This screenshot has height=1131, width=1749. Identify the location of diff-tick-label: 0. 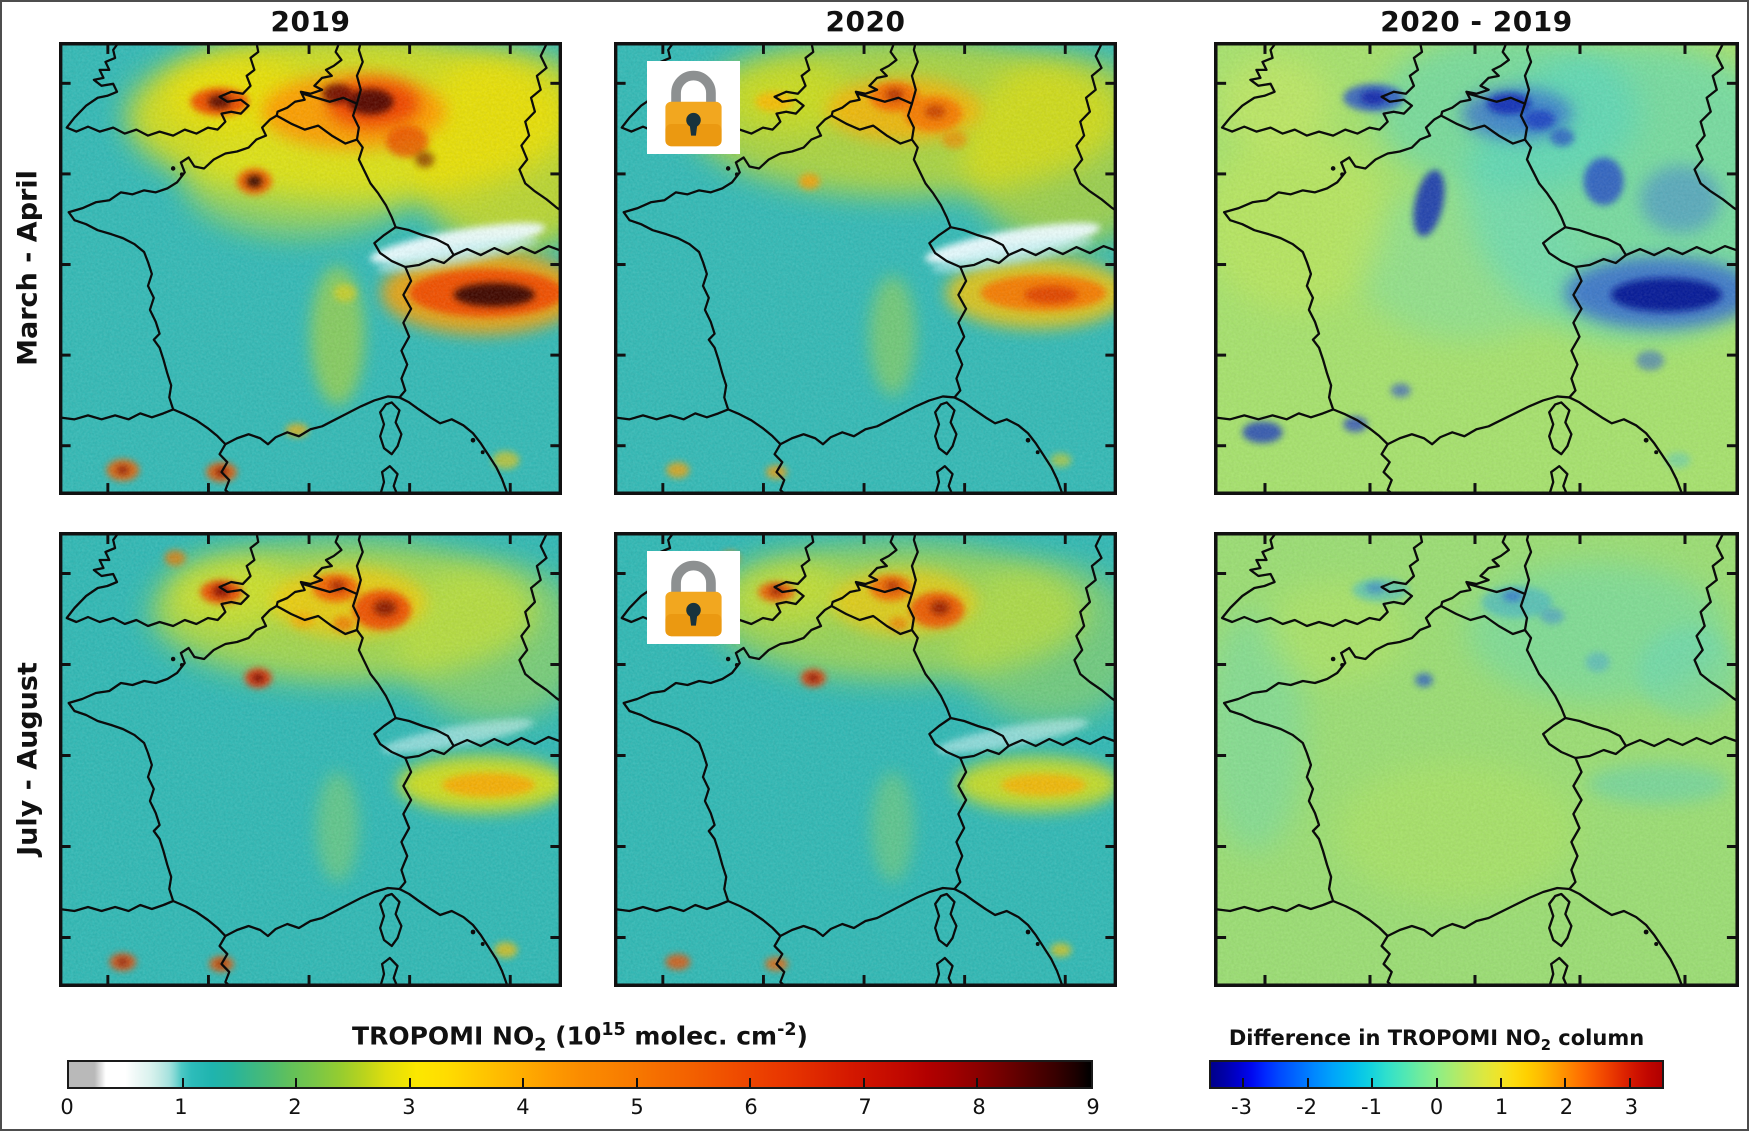
(1436, 1107).